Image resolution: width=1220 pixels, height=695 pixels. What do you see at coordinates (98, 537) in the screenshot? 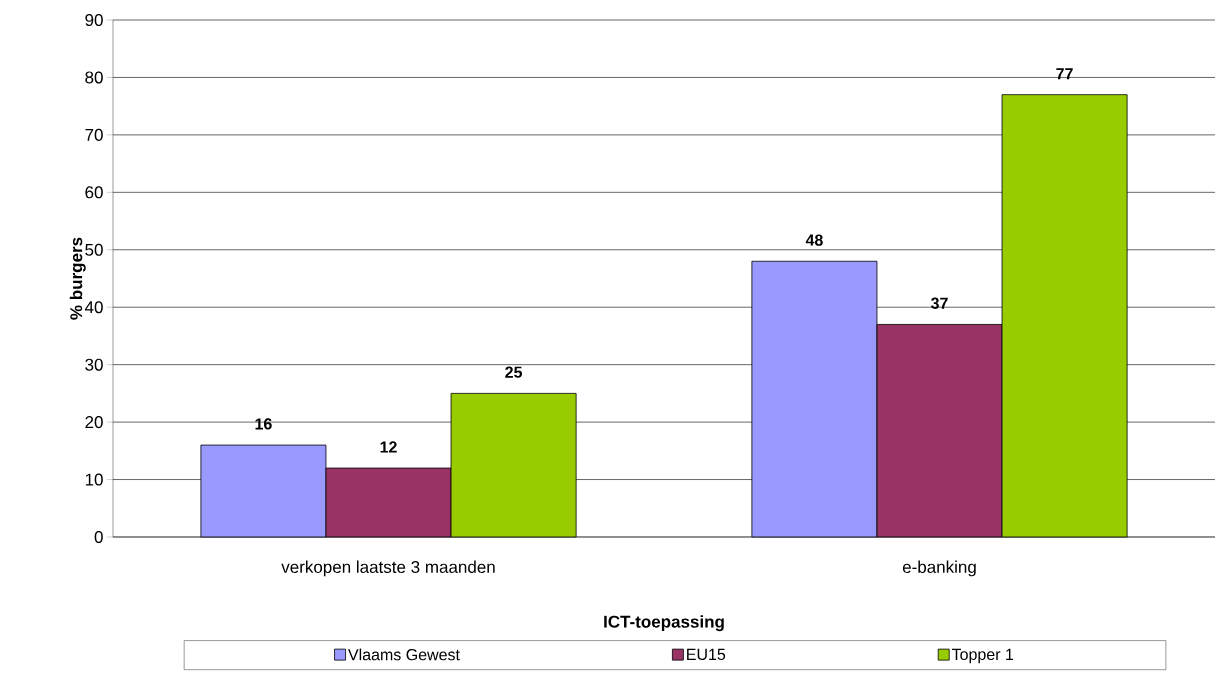
I see `y-tick-label: 0` at bounding box center [98, 537].